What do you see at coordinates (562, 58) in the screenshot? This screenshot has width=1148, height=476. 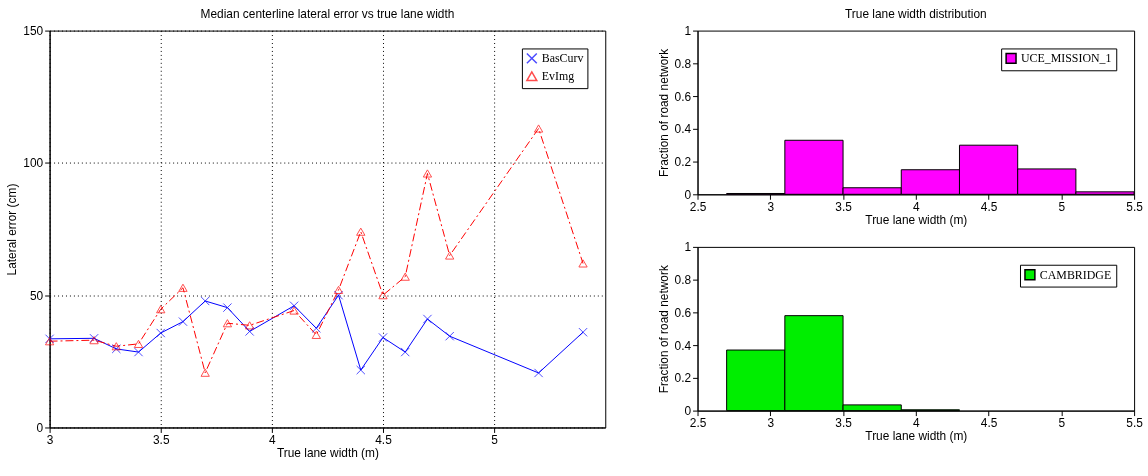 I see `legend-label: BasCurv` at bounding box center [562, 58].